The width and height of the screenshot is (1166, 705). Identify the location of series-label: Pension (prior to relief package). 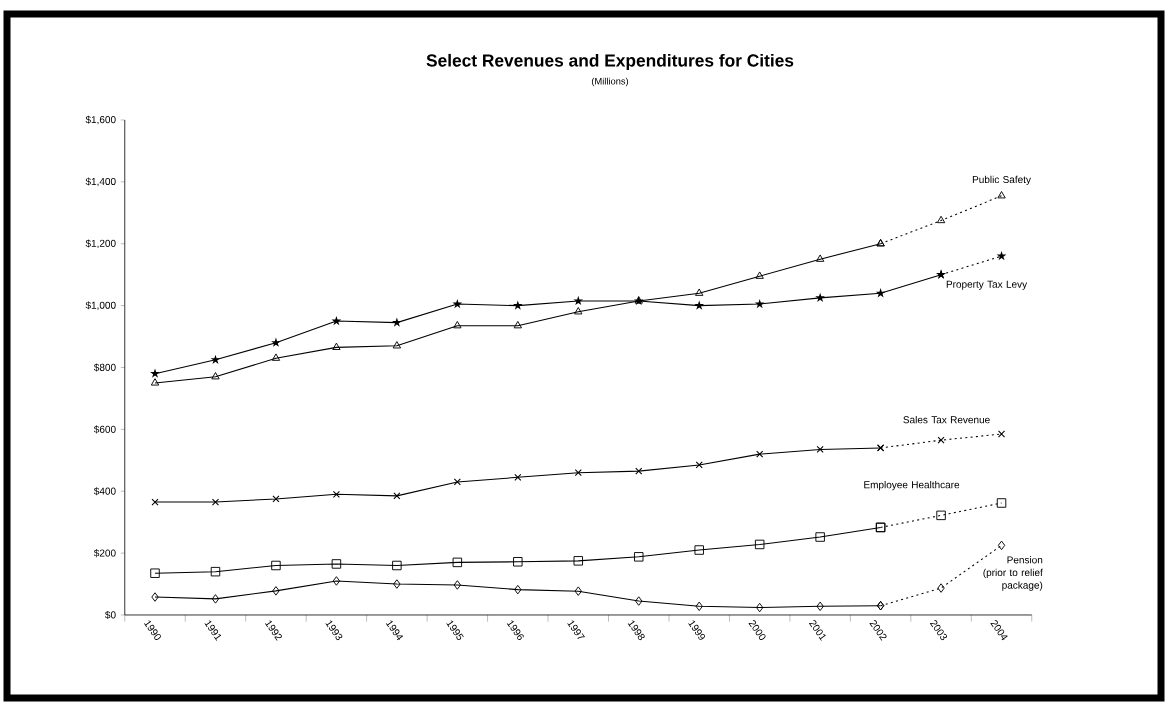
(1013, 573).